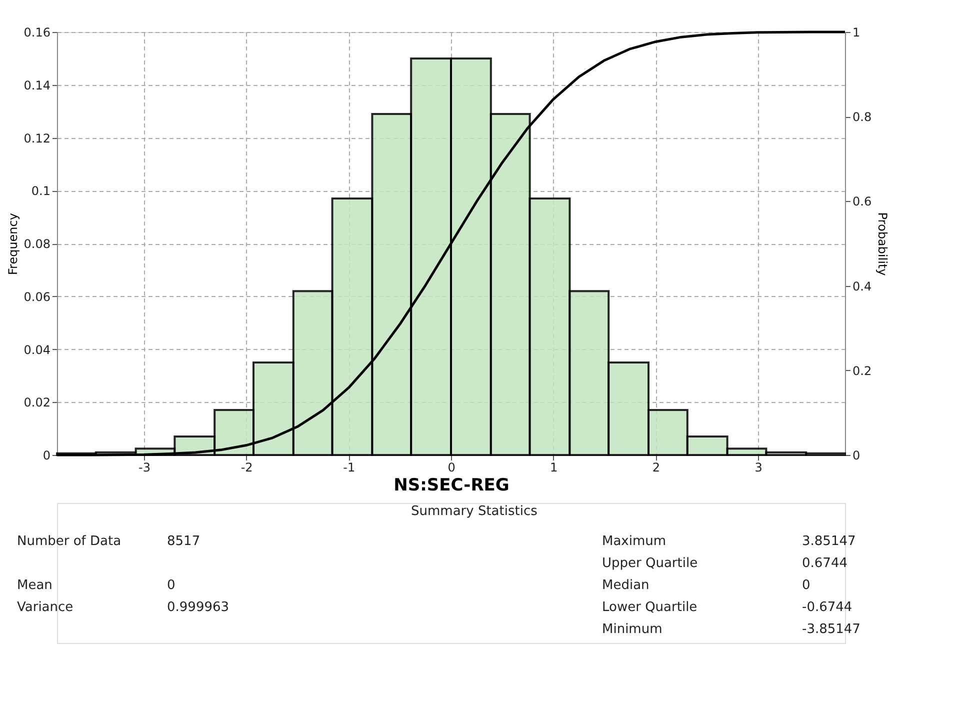  What do you see at coordinates (862, 286) in the screenshot?
I see `y2-tick-label: 0.4` at bounding box center [862, 286].